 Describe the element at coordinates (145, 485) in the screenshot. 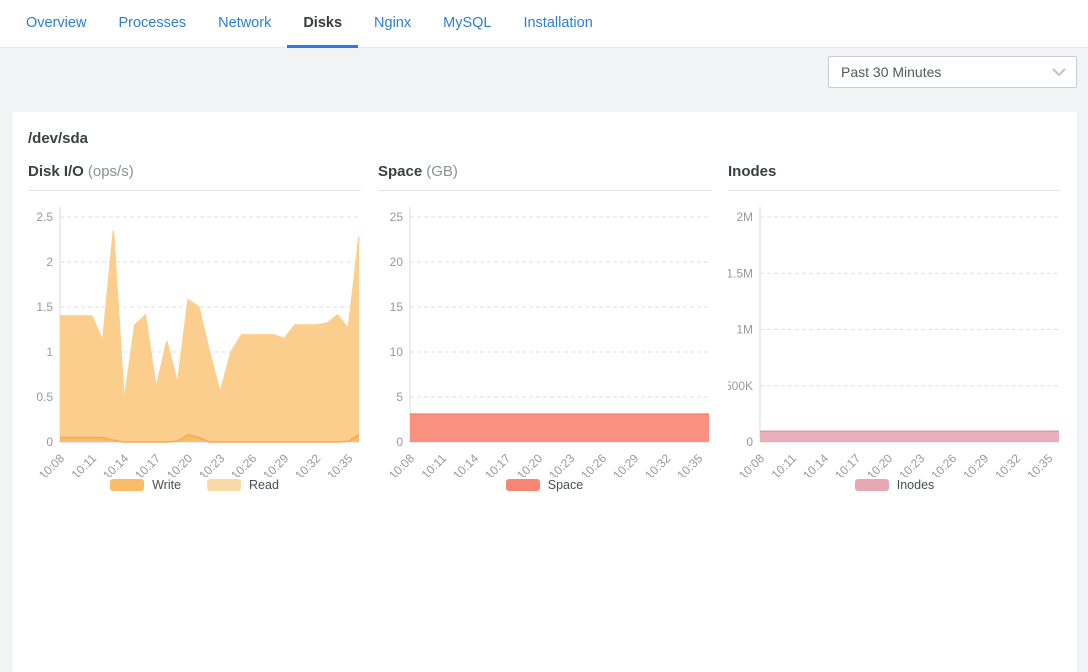

I see `legend-item-write: Write` at that location.